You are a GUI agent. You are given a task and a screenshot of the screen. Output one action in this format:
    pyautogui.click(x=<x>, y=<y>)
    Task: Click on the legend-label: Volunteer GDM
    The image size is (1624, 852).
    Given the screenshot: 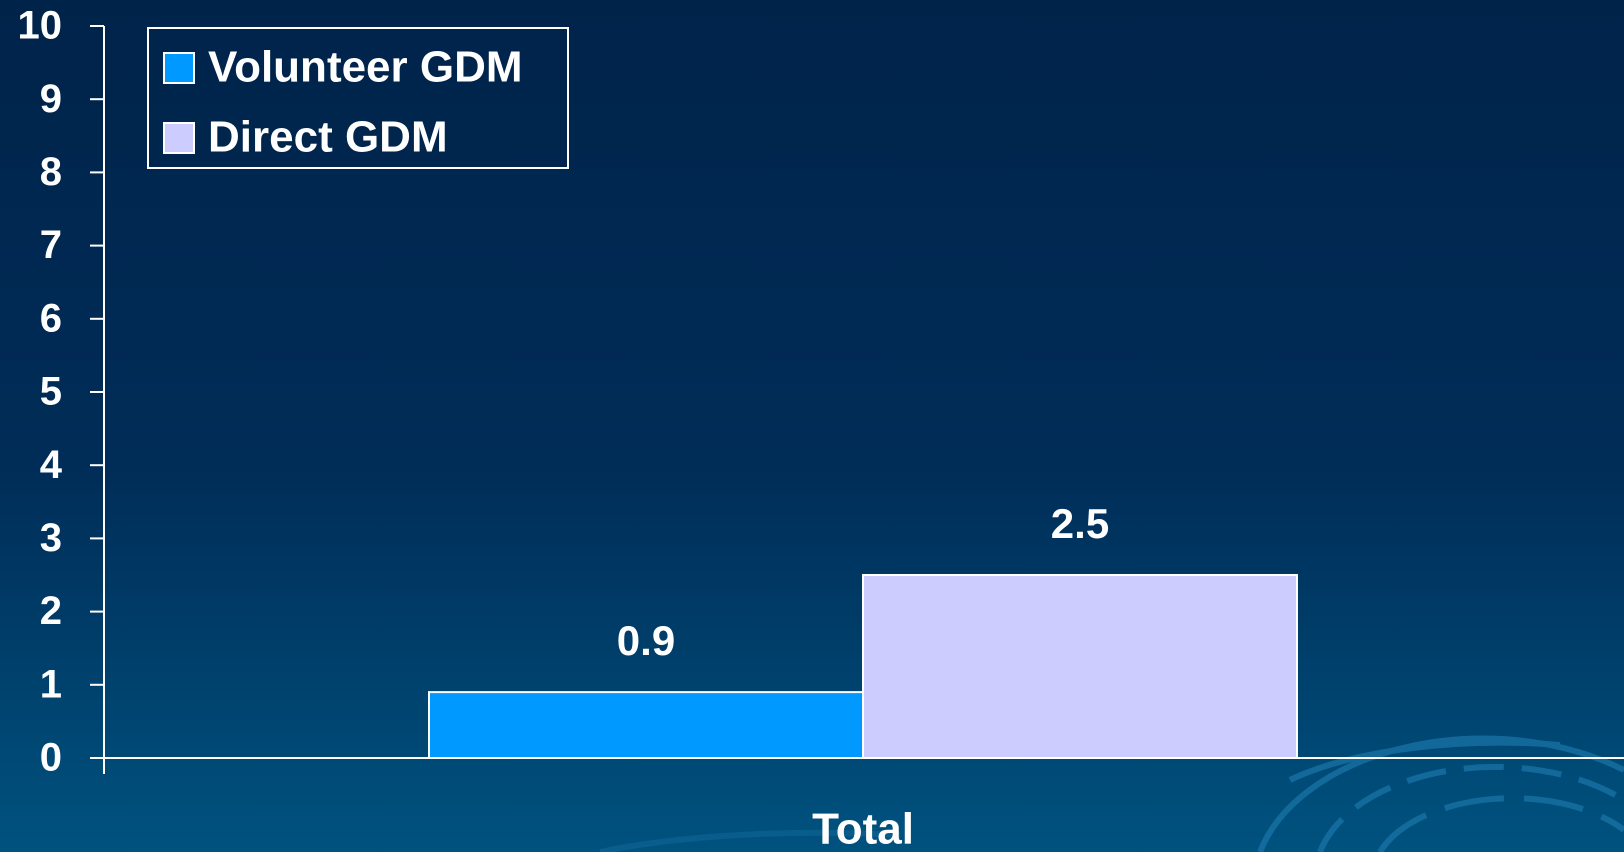 What is the action you would take?
    pyautogui.click(x=365, y=67)
    